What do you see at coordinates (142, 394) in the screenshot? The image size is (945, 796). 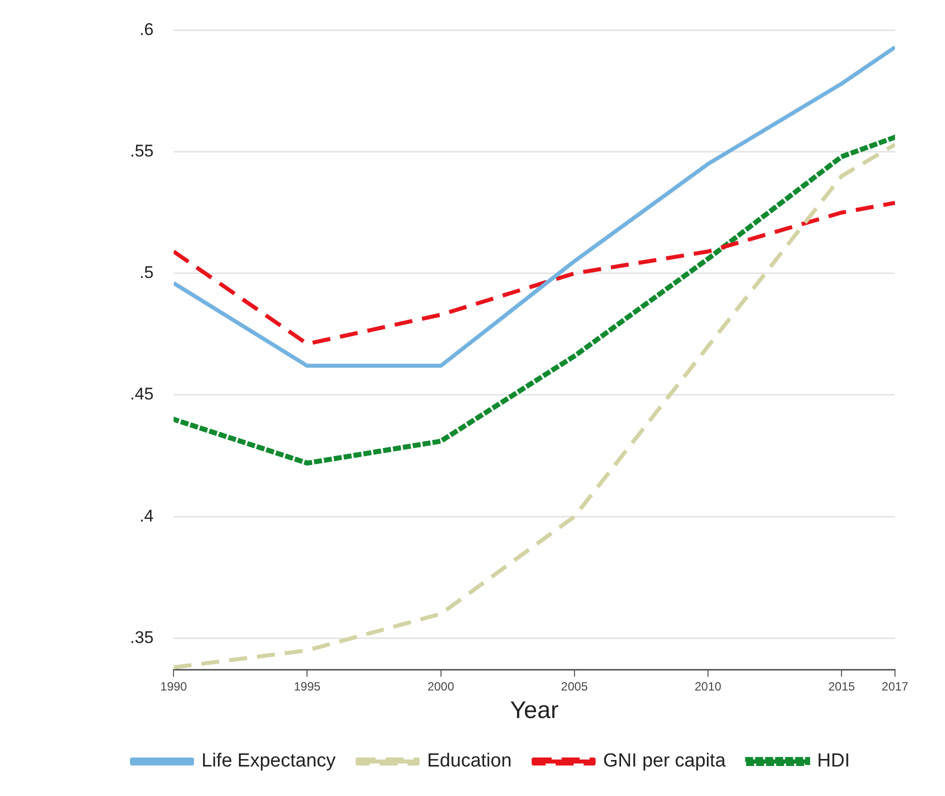 I see `y-tick-label: .45` at bounding box center [142, 394].